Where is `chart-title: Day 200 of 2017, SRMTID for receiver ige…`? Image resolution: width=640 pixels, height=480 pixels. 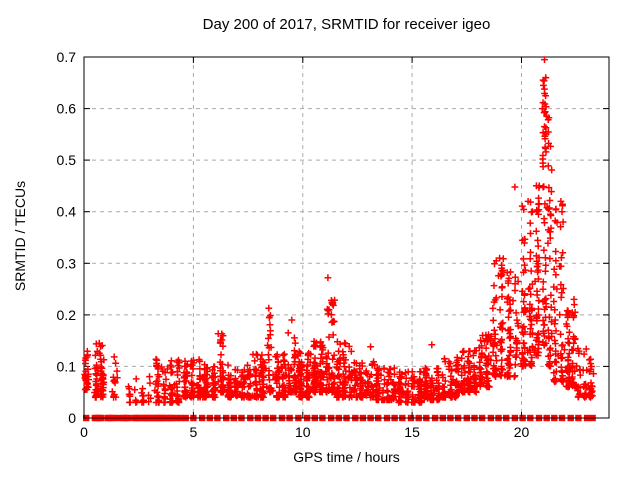 chart-title: Day 200 of 2017, SRMTID for receiver ige… is located at coordinates (346, 24).